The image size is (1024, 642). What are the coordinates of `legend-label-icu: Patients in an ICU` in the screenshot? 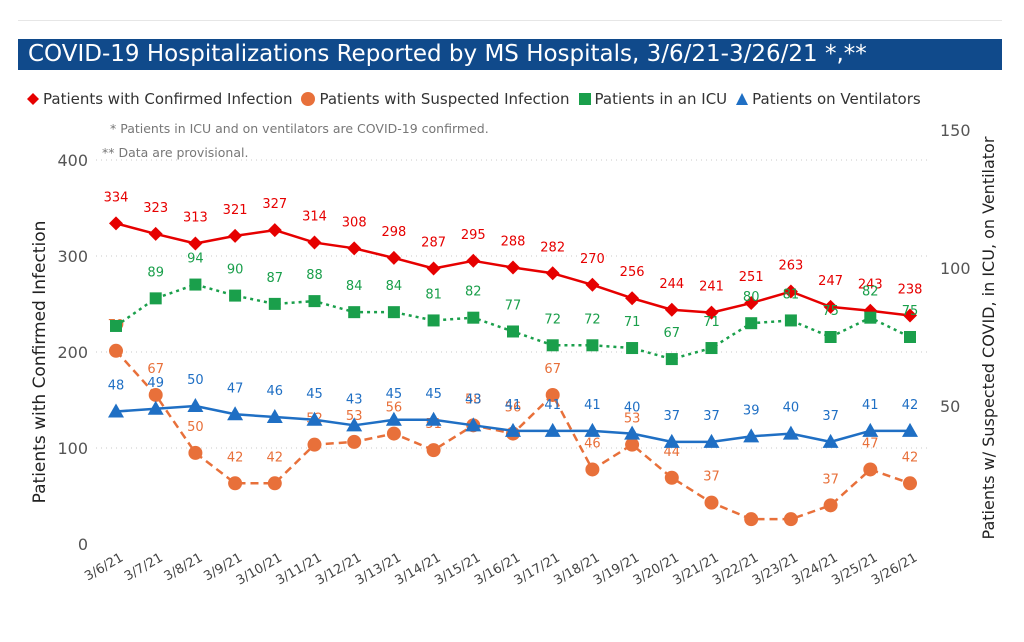 It's located at (661, 99).